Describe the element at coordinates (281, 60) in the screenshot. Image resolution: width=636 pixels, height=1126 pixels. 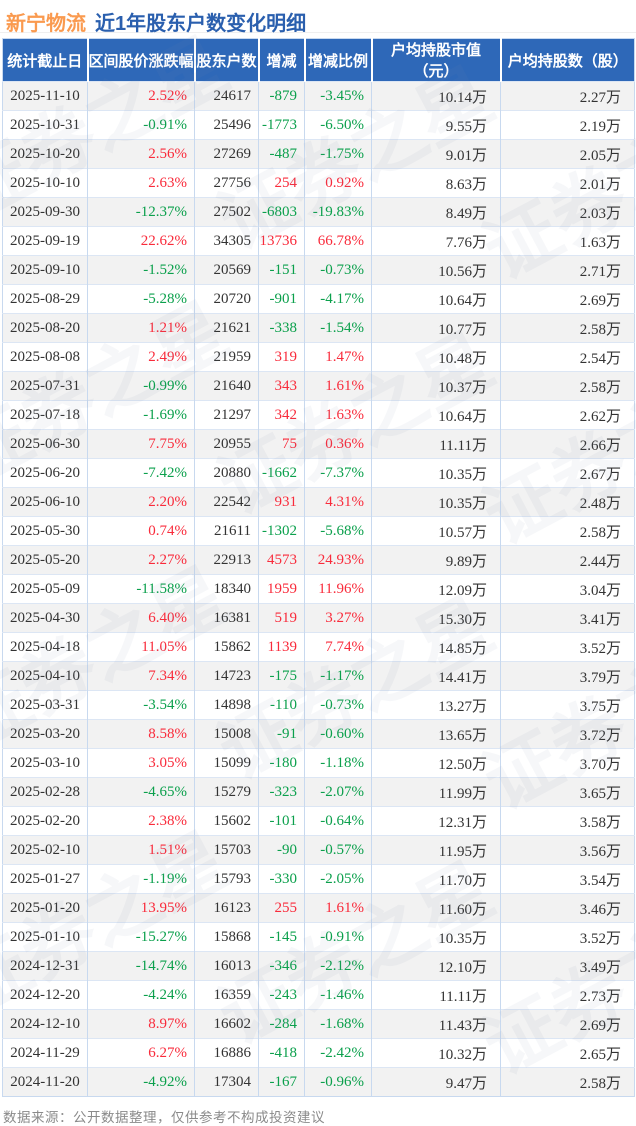
I see `column-header-3: 增减` at that location.